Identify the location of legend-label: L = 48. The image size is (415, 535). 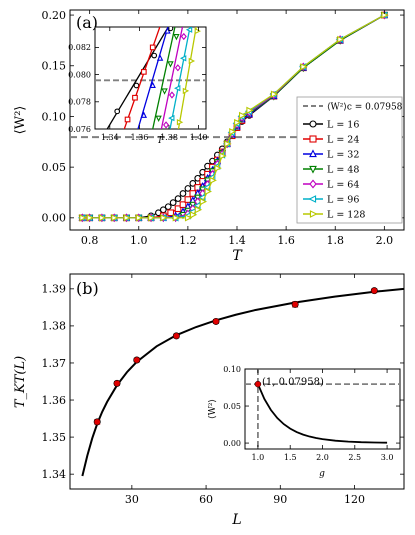
(343, 170).